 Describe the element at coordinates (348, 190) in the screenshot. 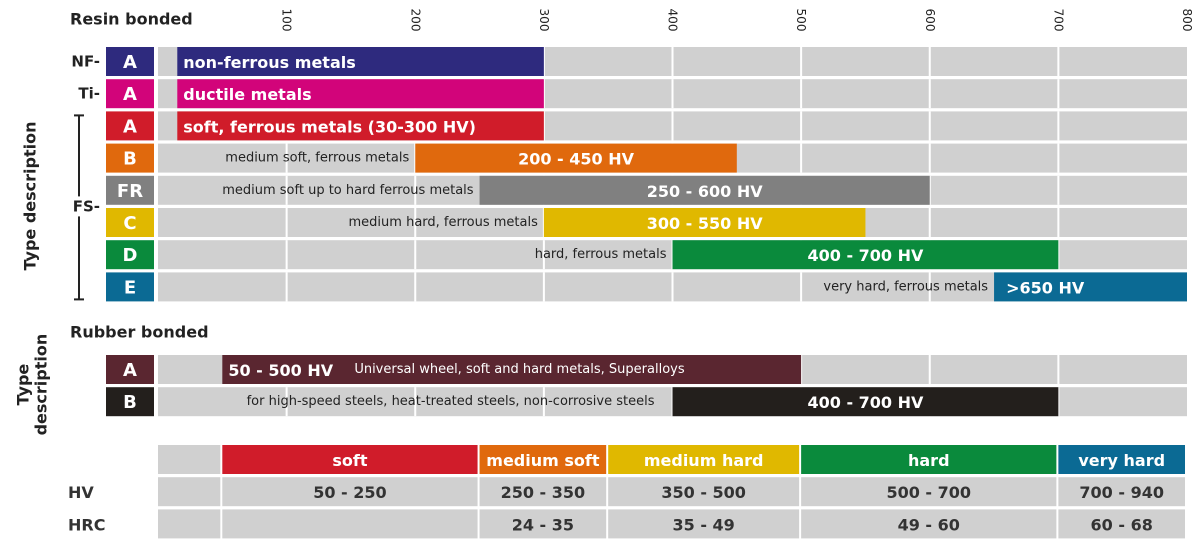

I see `range-note: medium soft up to hard ferrous metals` at that location.